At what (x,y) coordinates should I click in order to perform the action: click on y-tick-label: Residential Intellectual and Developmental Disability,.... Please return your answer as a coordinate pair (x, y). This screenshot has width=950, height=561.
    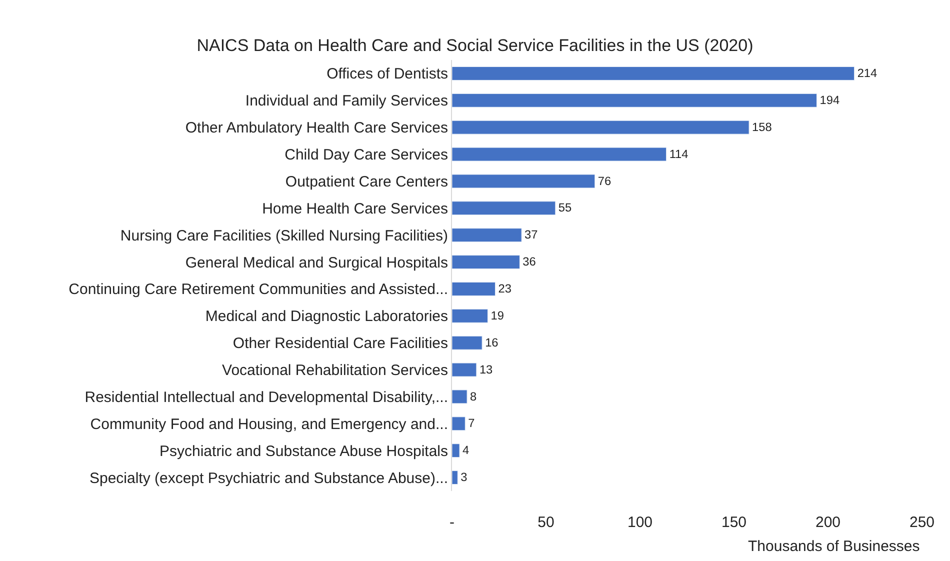
    Looking at the image, I should click on (266, 397).